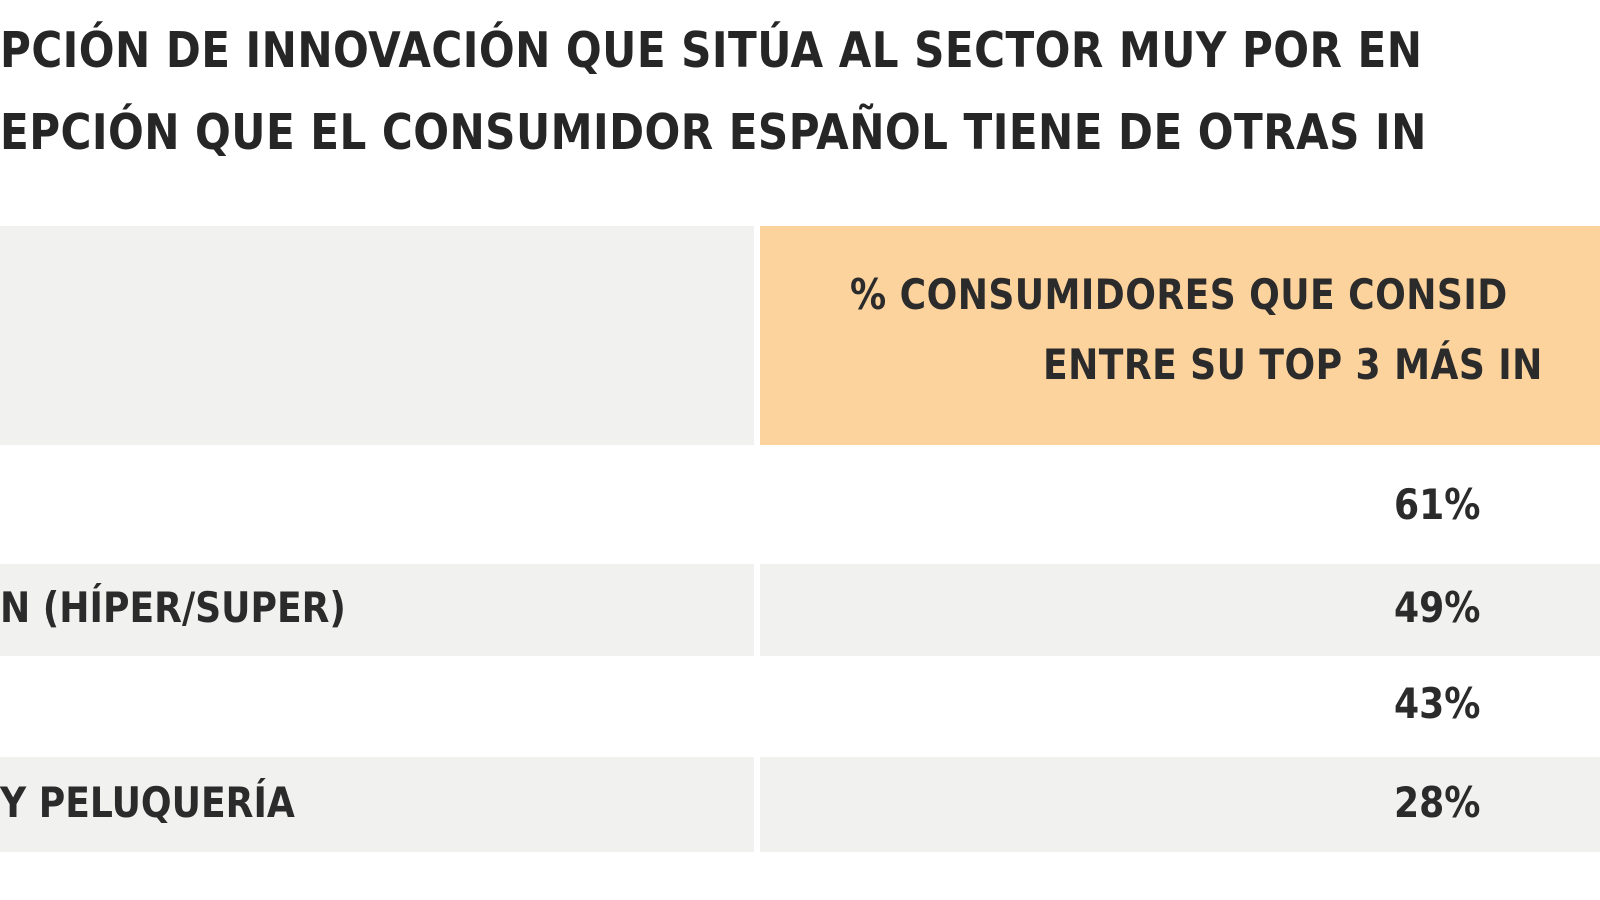 This screenshot has width=1600, height=900. Describe the element at coordinates (1293, 364) in the screenshot. I see `column-header-line-2: ENTRE SU TOP 3 MÁS IN` at that location.